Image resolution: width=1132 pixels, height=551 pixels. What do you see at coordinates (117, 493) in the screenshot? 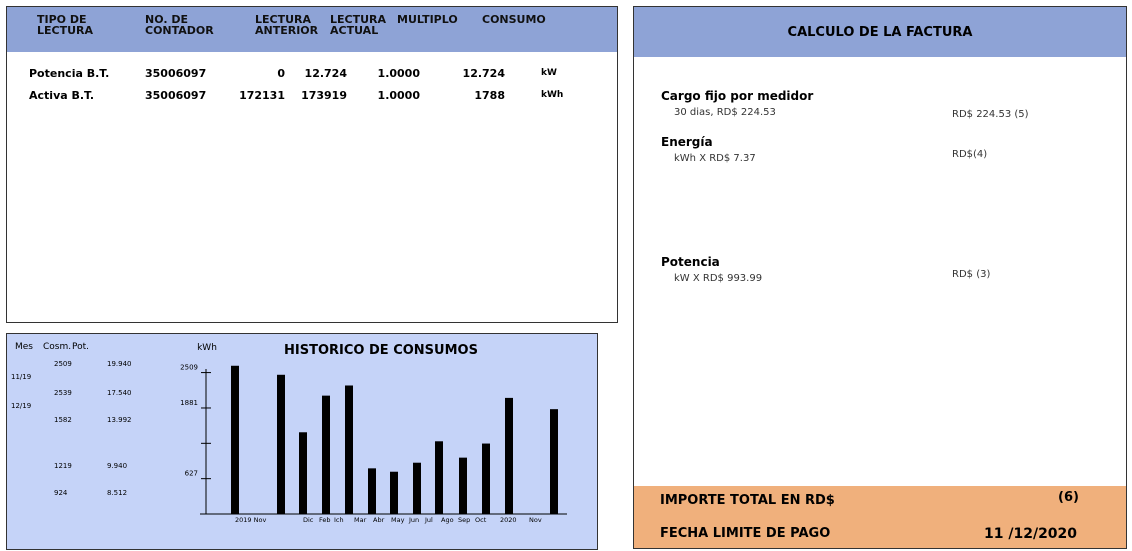
I see `hist-cell: 8.512` at bounding box center [117, 493].